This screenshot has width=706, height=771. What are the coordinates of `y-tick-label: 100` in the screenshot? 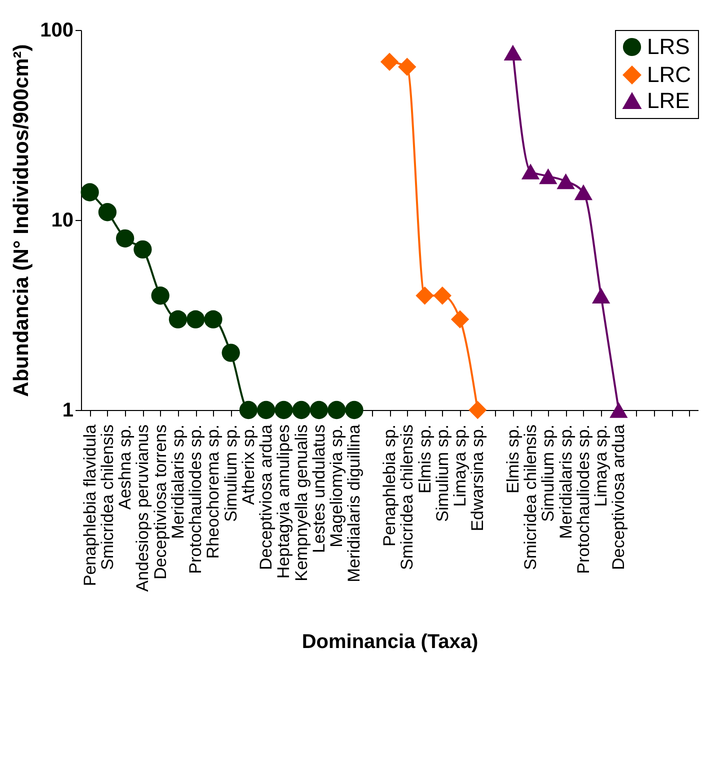 It's located at (57, 31).